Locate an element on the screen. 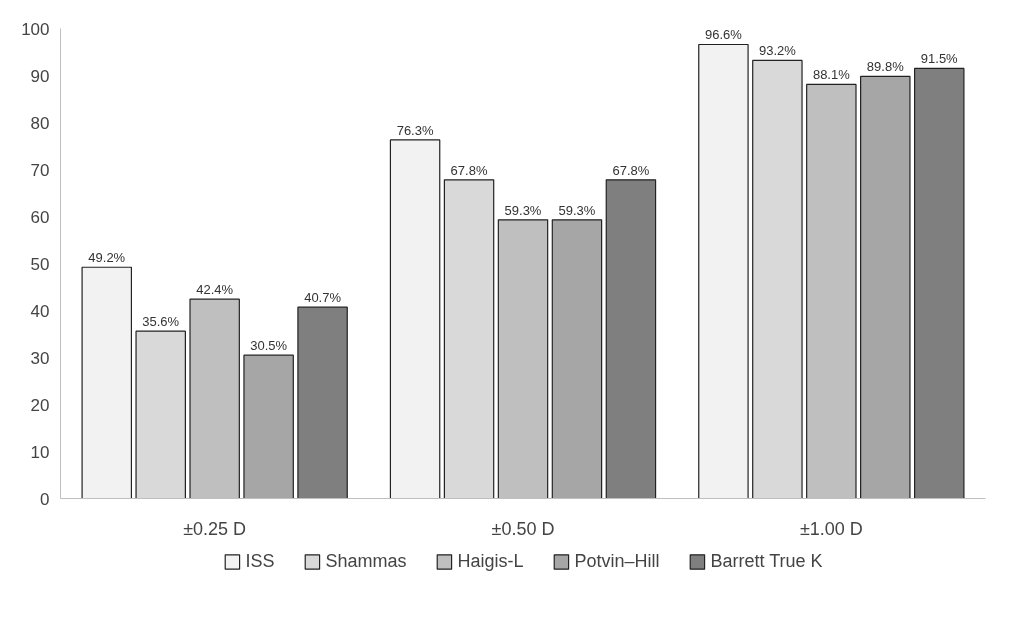  data-label: 49.2% is located at coordinates (107, 258).